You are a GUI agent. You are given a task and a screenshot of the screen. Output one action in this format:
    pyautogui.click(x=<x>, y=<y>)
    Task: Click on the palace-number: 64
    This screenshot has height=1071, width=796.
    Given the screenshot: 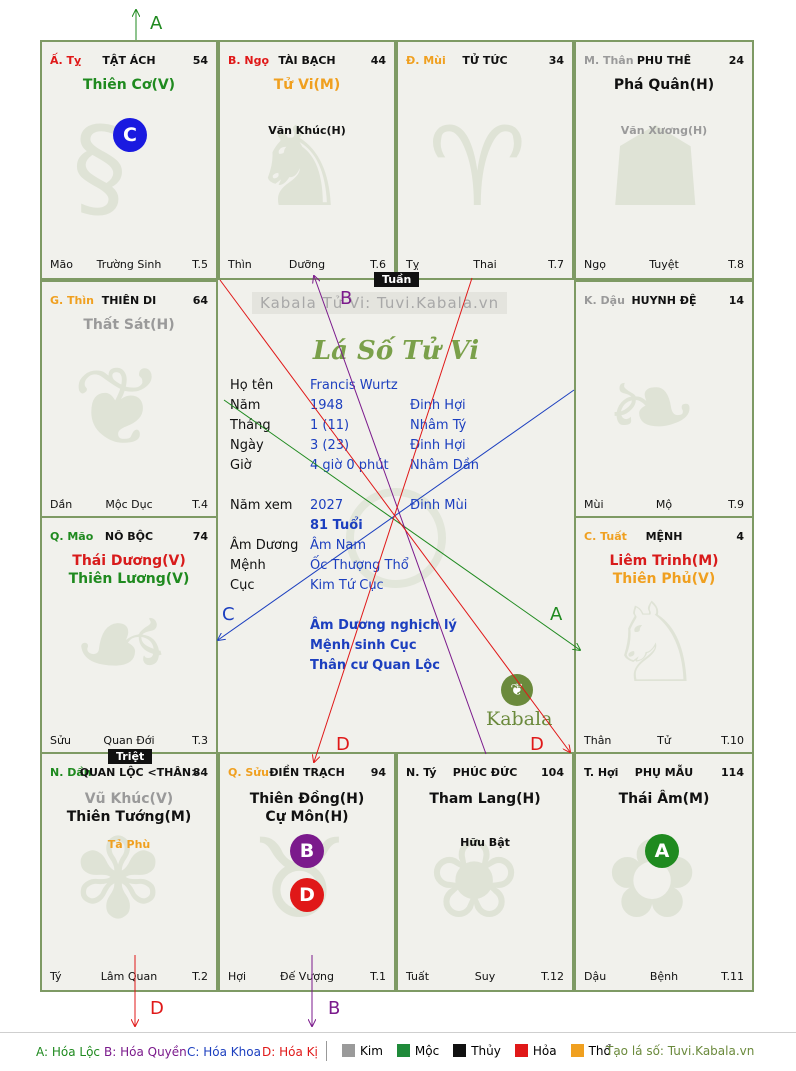 What is the action you would take?
    pyautogui.click(x=200, y=300)
    